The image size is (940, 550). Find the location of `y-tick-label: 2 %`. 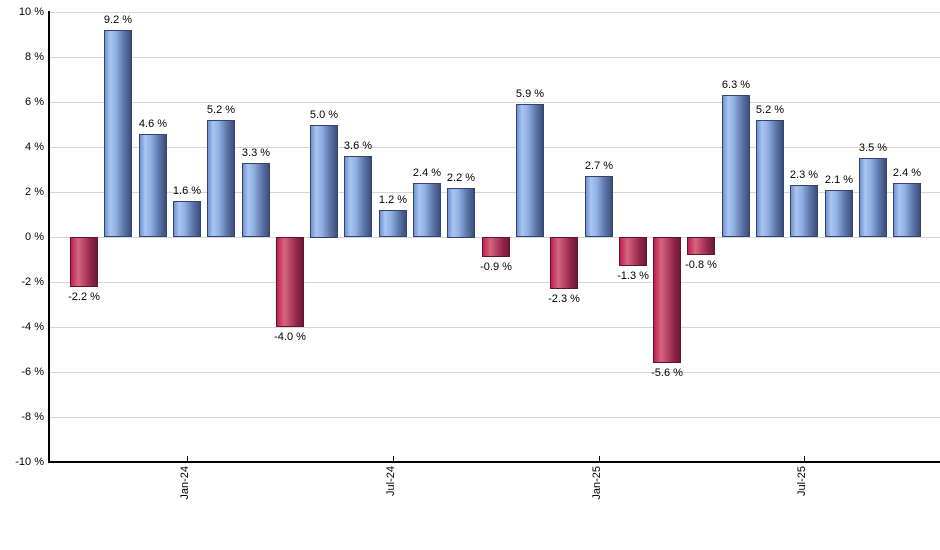

y-tick-label: 2 % is located at coordinates (34, 192).